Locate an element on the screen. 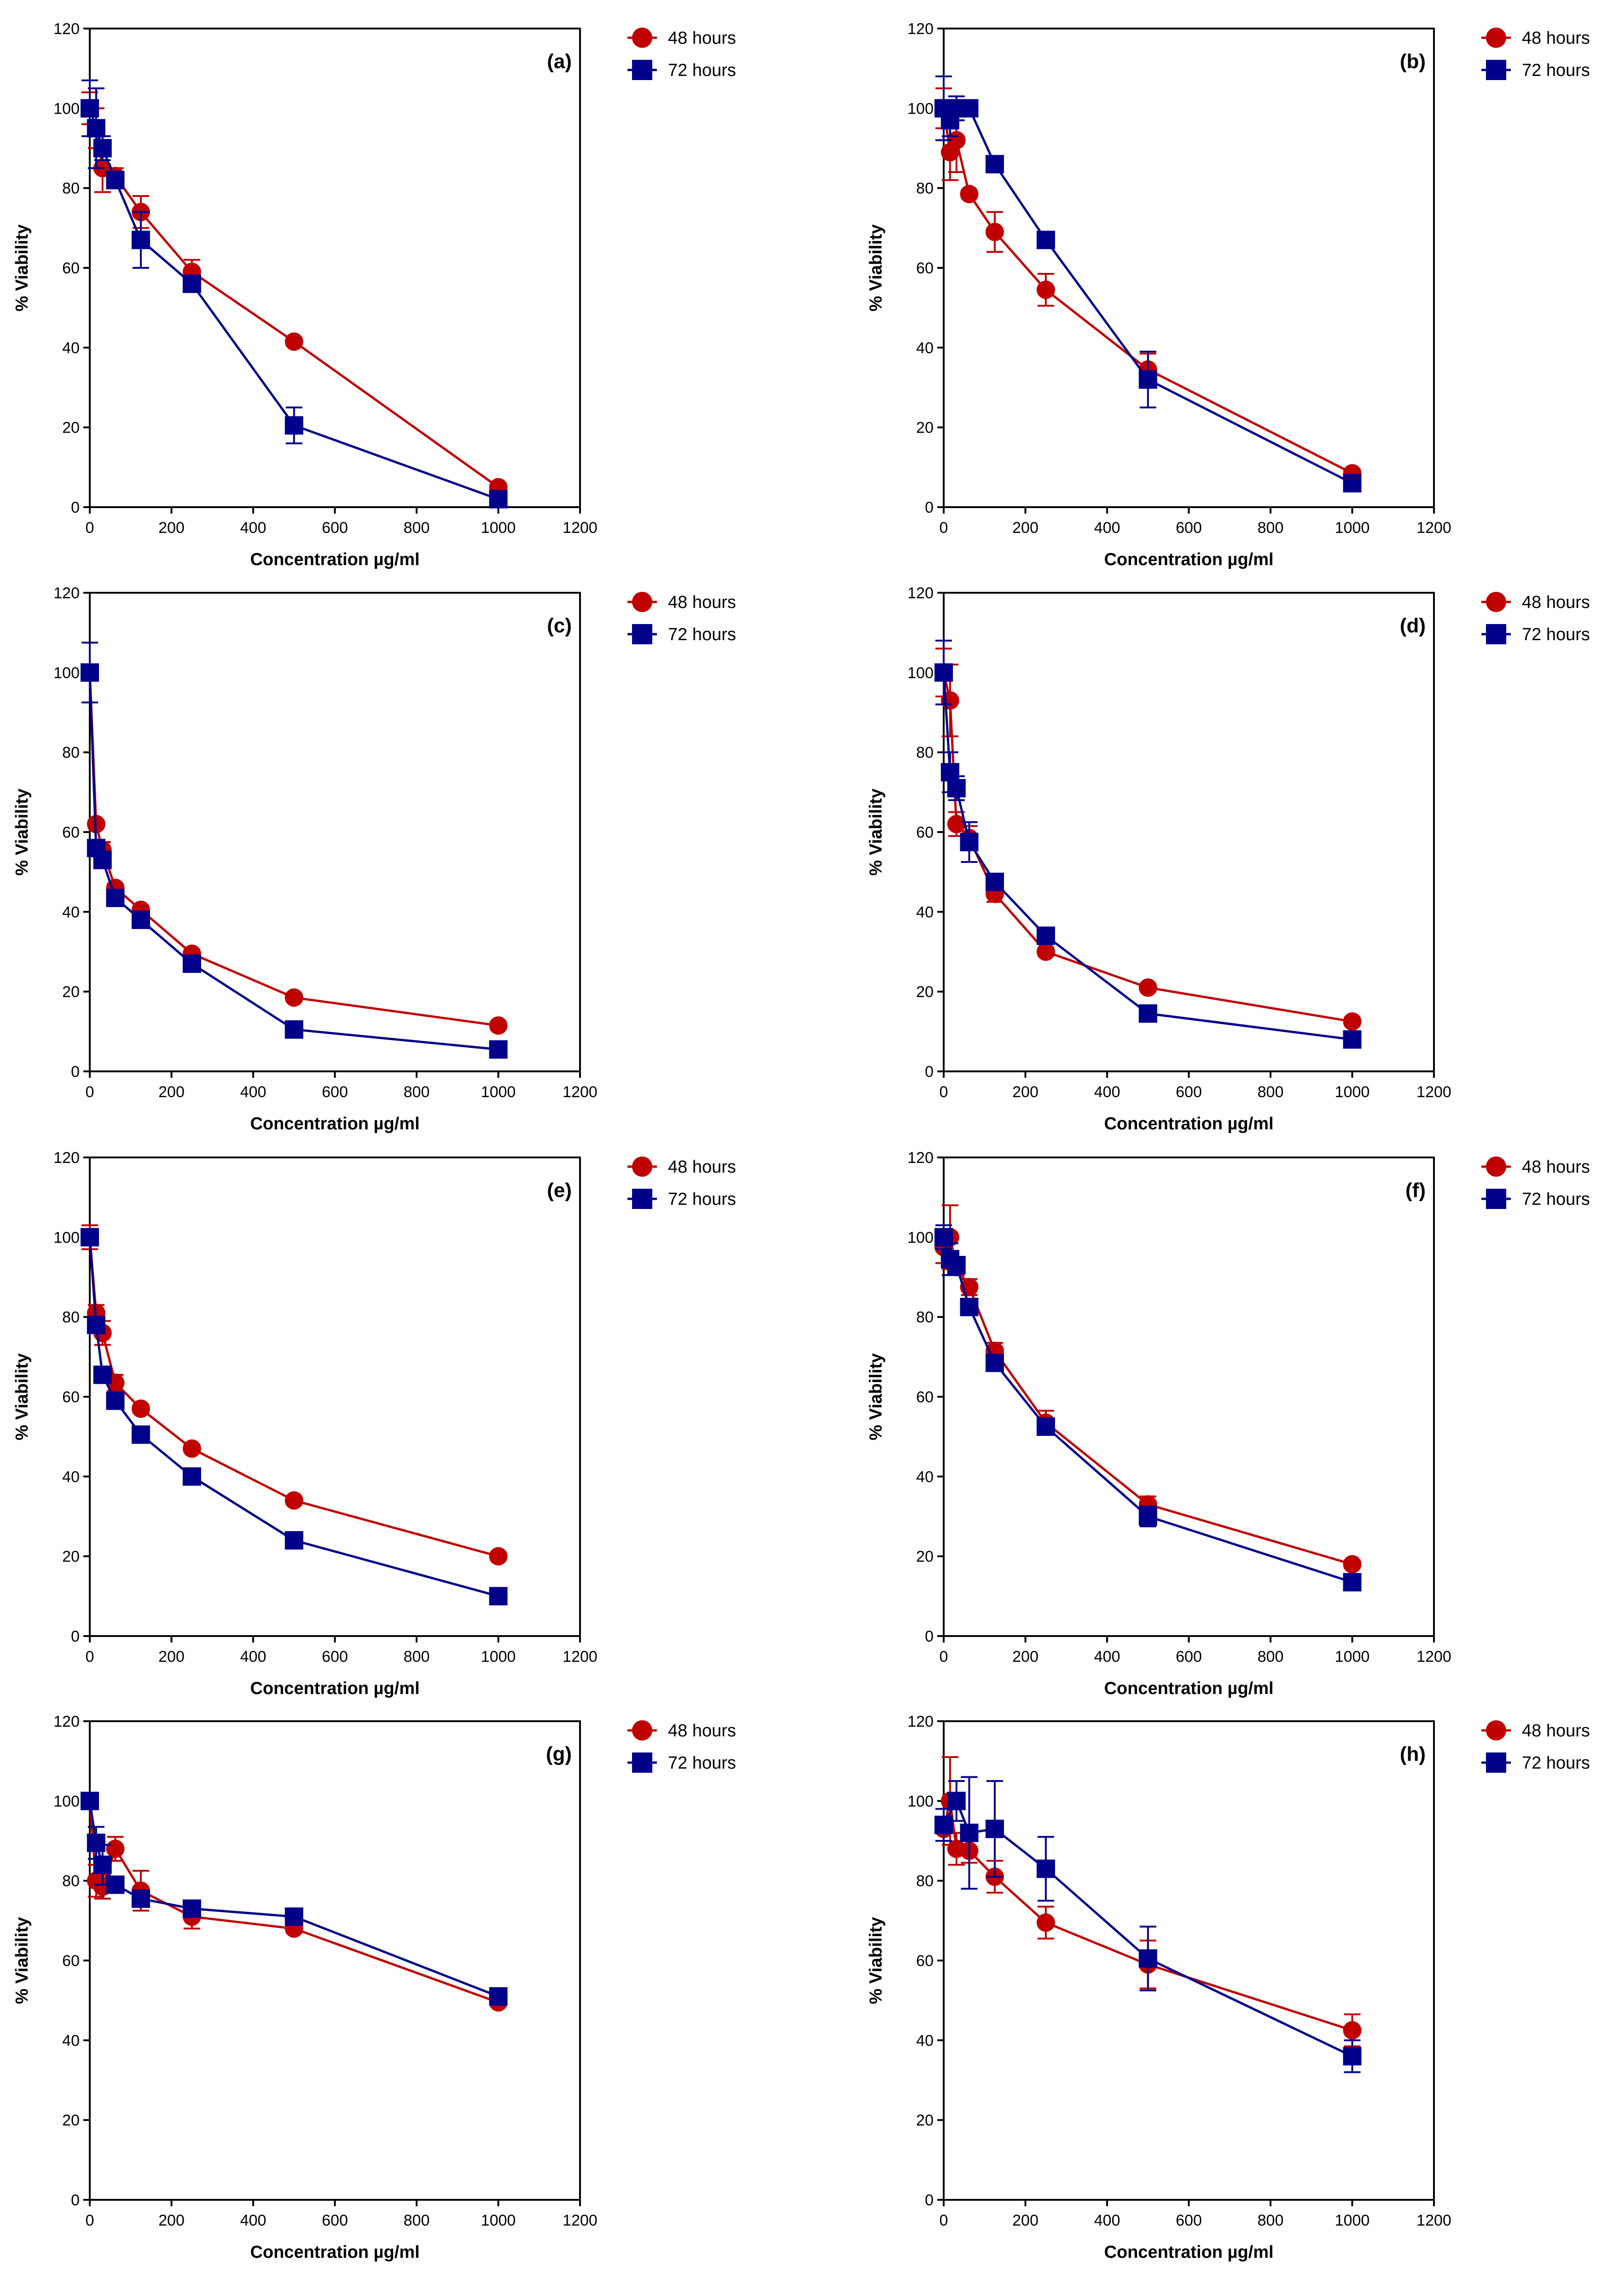  panel-label: (g) is located at coordinates (559, 1754).